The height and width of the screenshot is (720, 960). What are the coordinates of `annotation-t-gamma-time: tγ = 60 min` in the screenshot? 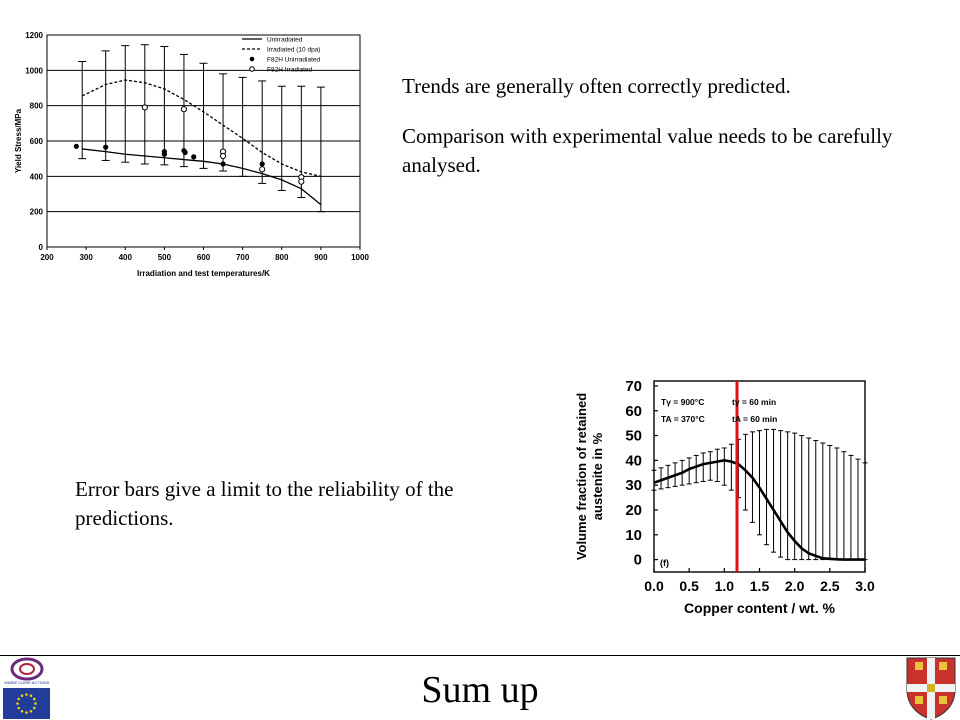 It's located at (754, 402).